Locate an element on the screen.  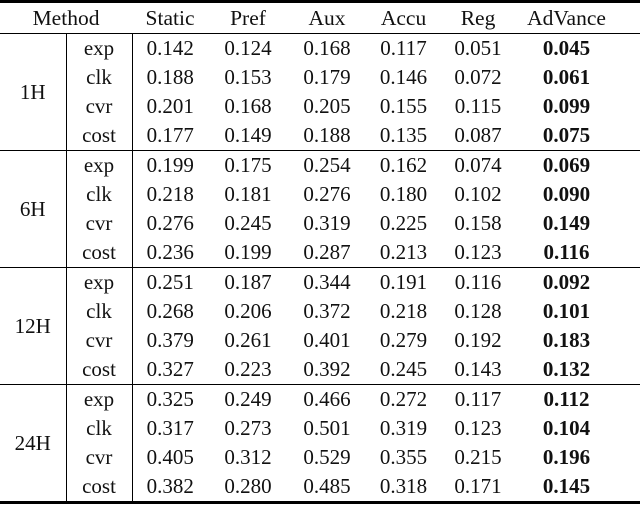
cell-reg: 0.128 is located at coordinates (478, 311).